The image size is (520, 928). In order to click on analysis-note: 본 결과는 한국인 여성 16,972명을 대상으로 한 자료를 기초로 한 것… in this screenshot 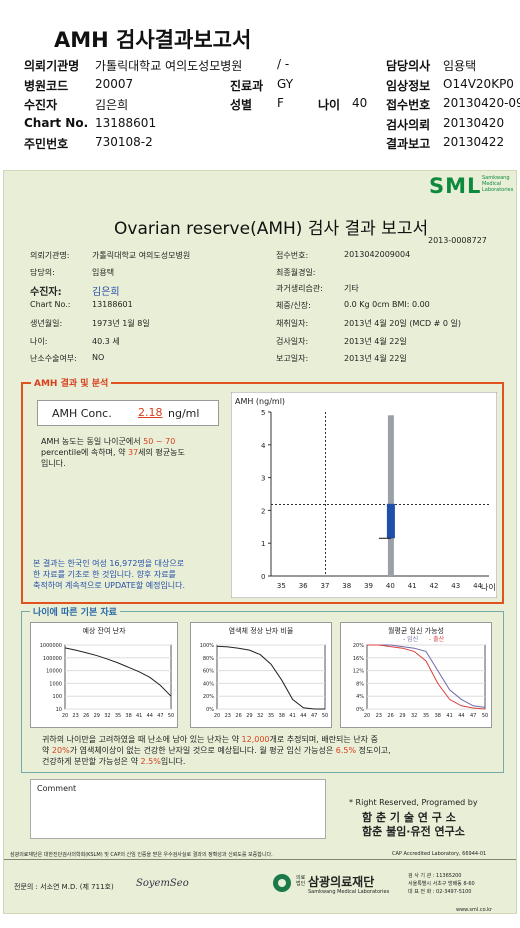, I will do `click(109, 574)`.